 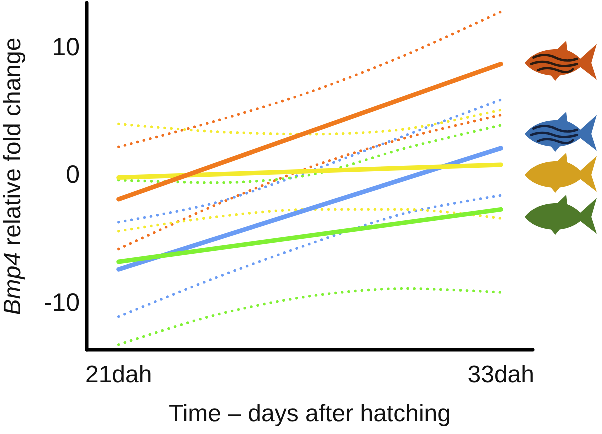 What do you see at coordinates (73, 175) in the screenshot?
I see `y-tick-label: 0` at bounding box center [73, 175].